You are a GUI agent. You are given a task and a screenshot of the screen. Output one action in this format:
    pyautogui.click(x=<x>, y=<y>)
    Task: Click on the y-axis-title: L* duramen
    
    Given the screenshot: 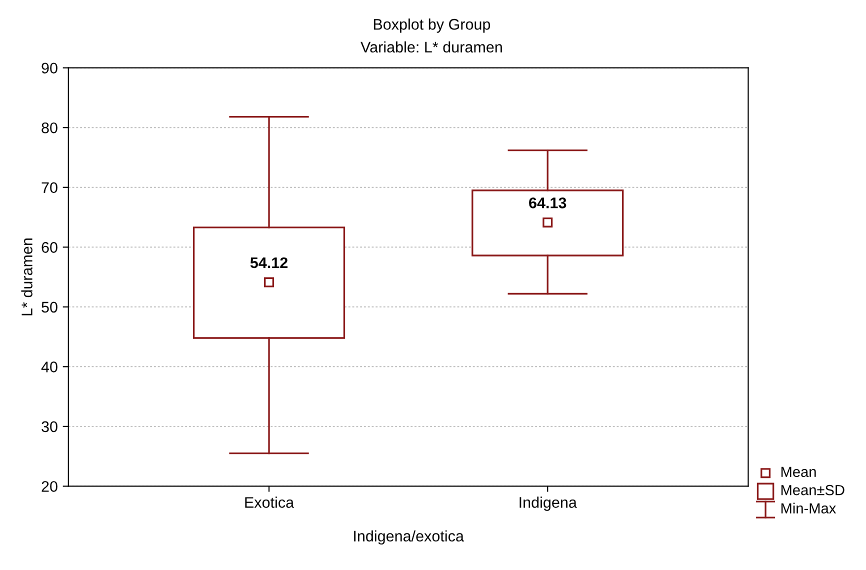 What is the action you would take?
    pyautogui.click(x=26, y=277)
    